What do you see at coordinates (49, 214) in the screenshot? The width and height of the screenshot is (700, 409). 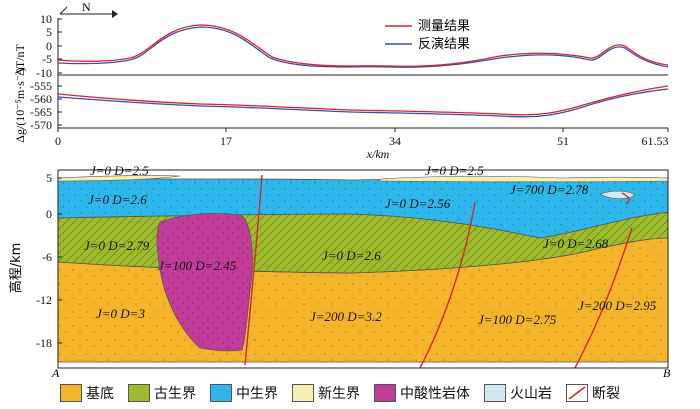 I see `section-ytick: 0` at bounding box center [49, 214].